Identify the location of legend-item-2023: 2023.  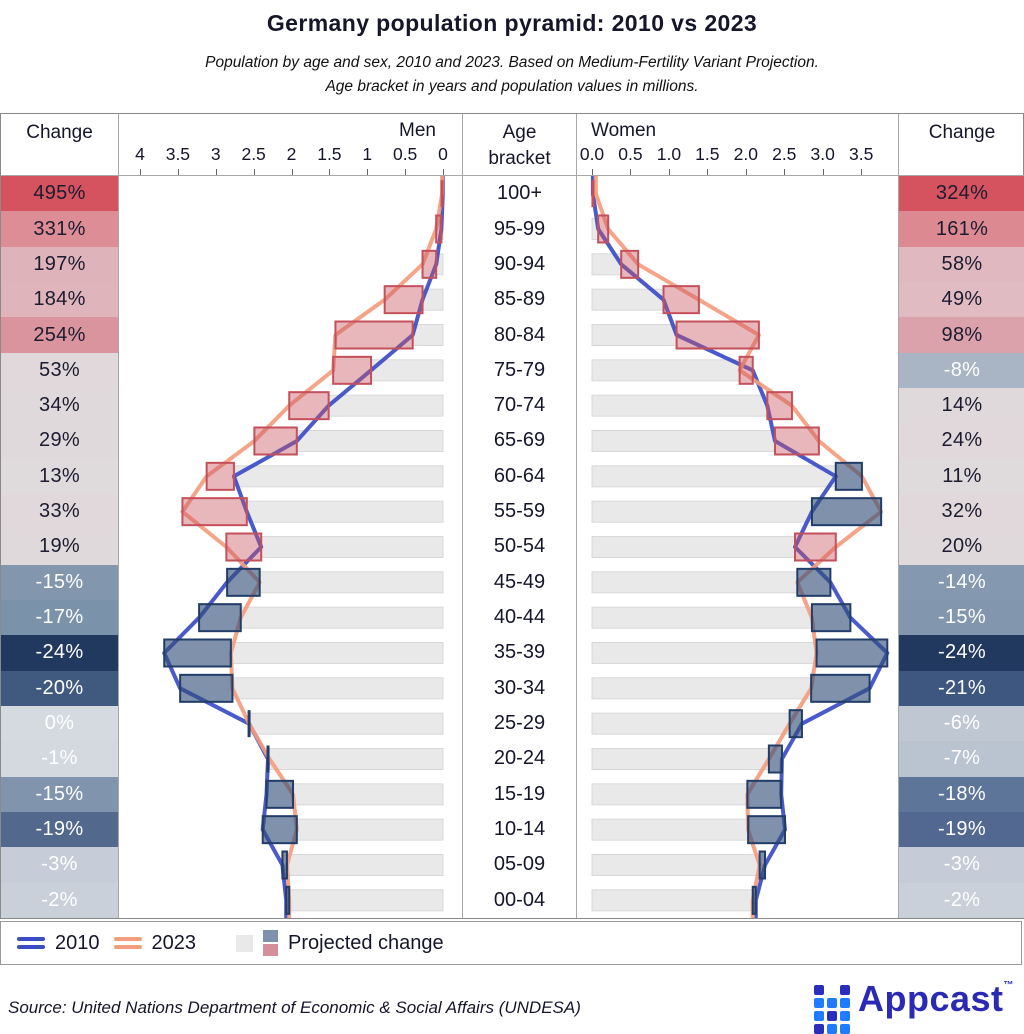
(155, 943).